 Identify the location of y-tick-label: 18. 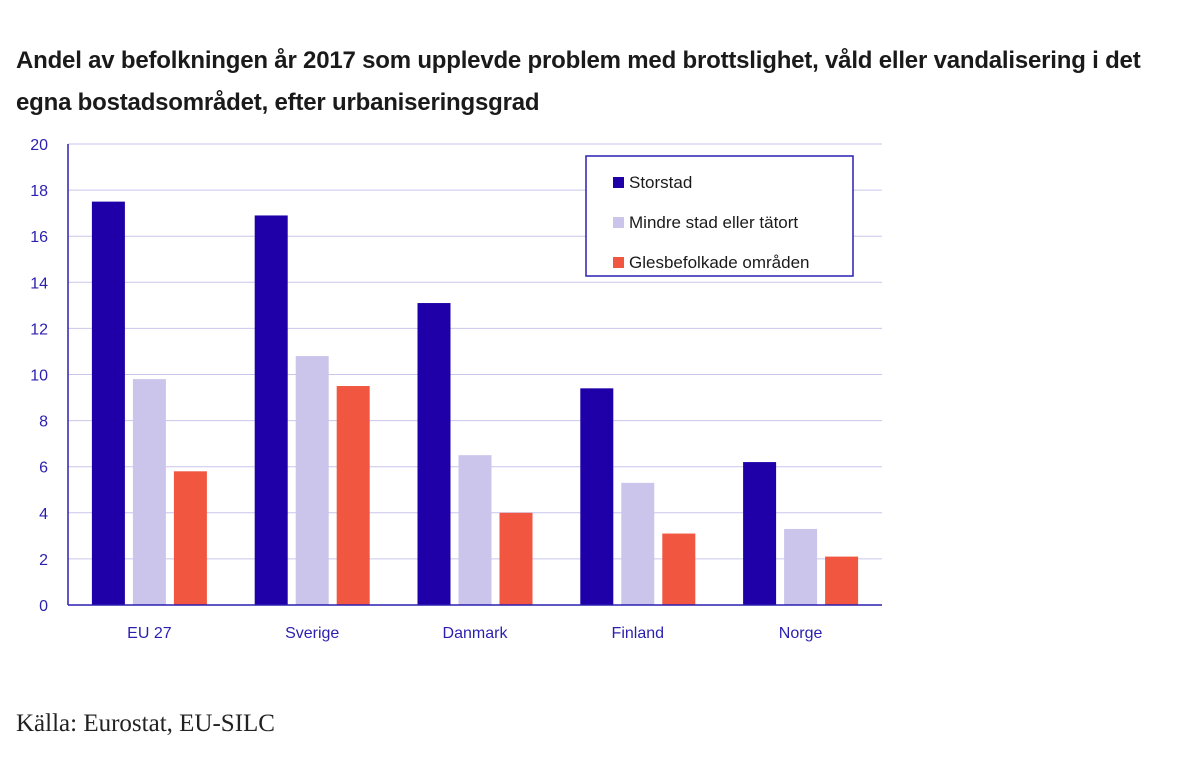
(39, 191).